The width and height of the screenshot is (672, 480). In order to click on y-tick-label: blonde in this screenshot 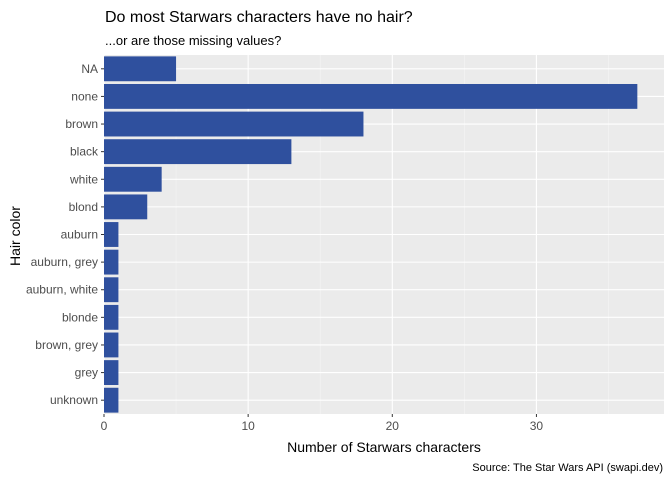, I will do `click(80, 317)`.